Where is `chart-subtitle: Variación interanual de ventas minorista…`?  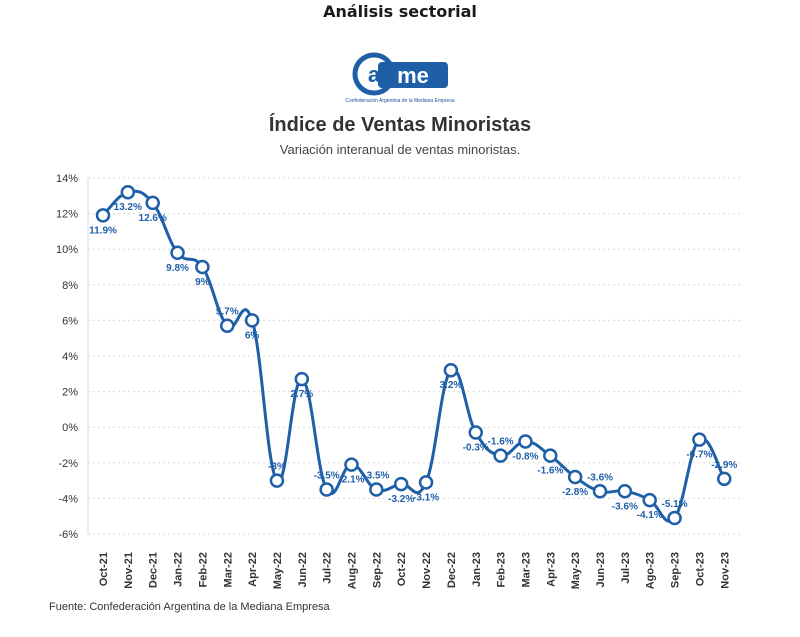
chart-subtitle: Variación interanual de ventas minorista… is located at coordinates (400, 149).